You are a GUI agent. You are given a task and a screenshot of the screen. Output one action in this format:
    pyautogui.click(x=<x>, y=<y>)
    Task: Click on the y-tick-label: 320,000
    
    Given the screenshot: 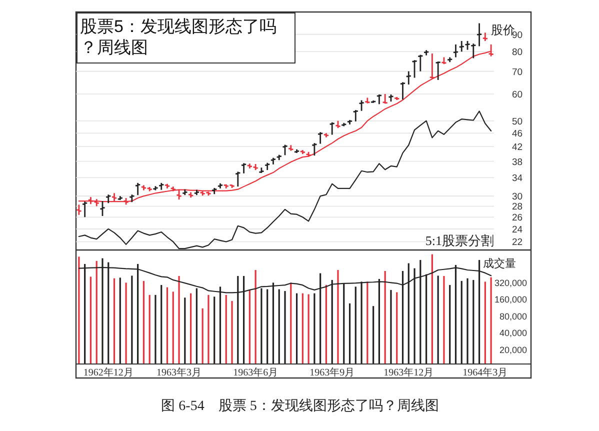 What is the action you would take?
    pyautogui.click(x=510, y=283)
    